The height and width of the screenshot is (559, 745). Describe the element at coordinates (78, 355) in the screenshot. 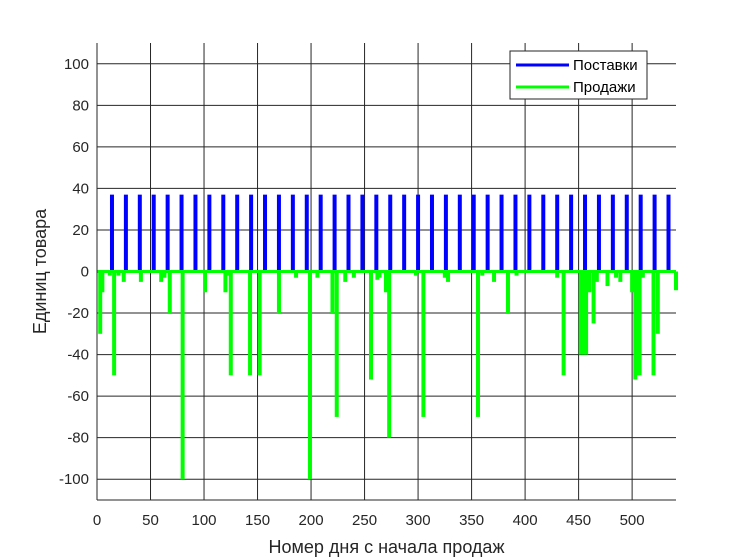

I see `y-tick-label: -40` at that location.